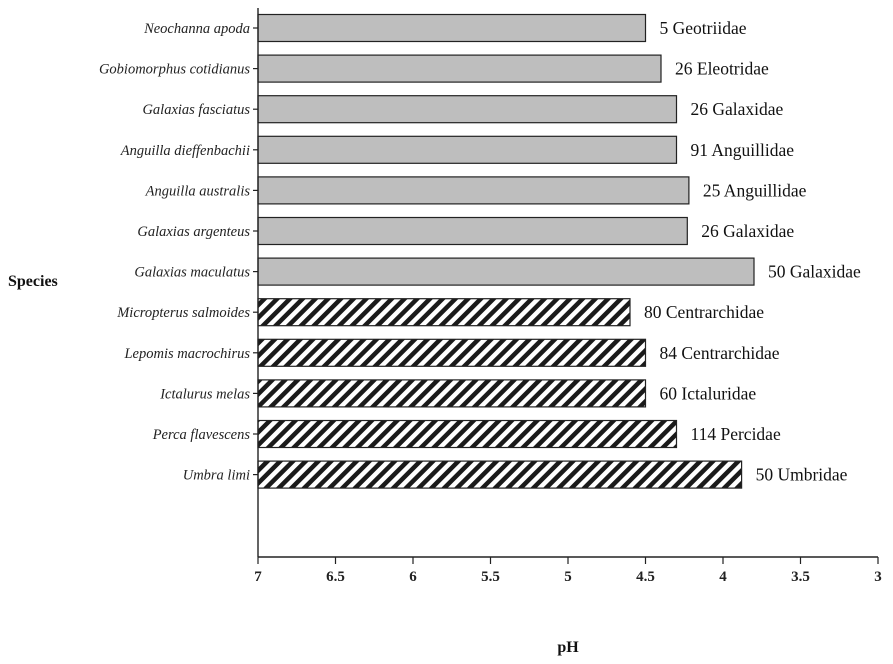 The image size is (893, 664). What do you see at coordinates (196, 29) in the screenshot?
I see `species-label: Neochanna apoda` at bounding box center [196, 29].